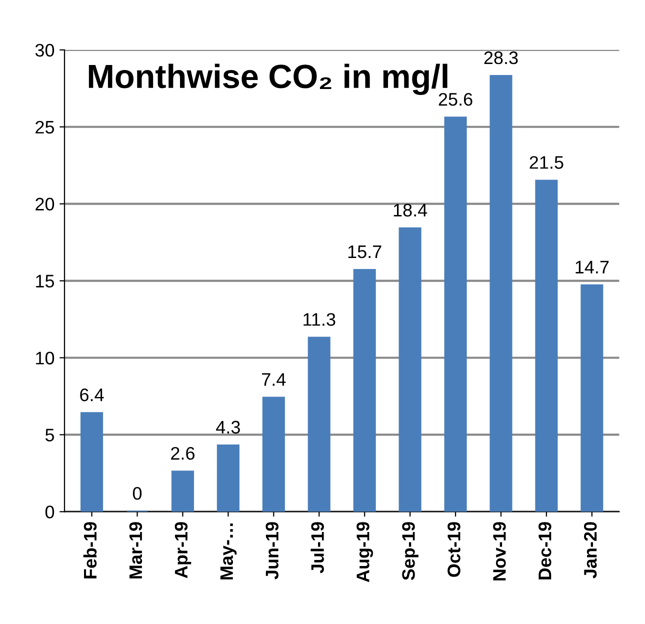 The height and width of the screenshot is (624, 645). Describe the element at coordinates (501, 57) in the screenshot. I see `data-label: 28.3` at that location.